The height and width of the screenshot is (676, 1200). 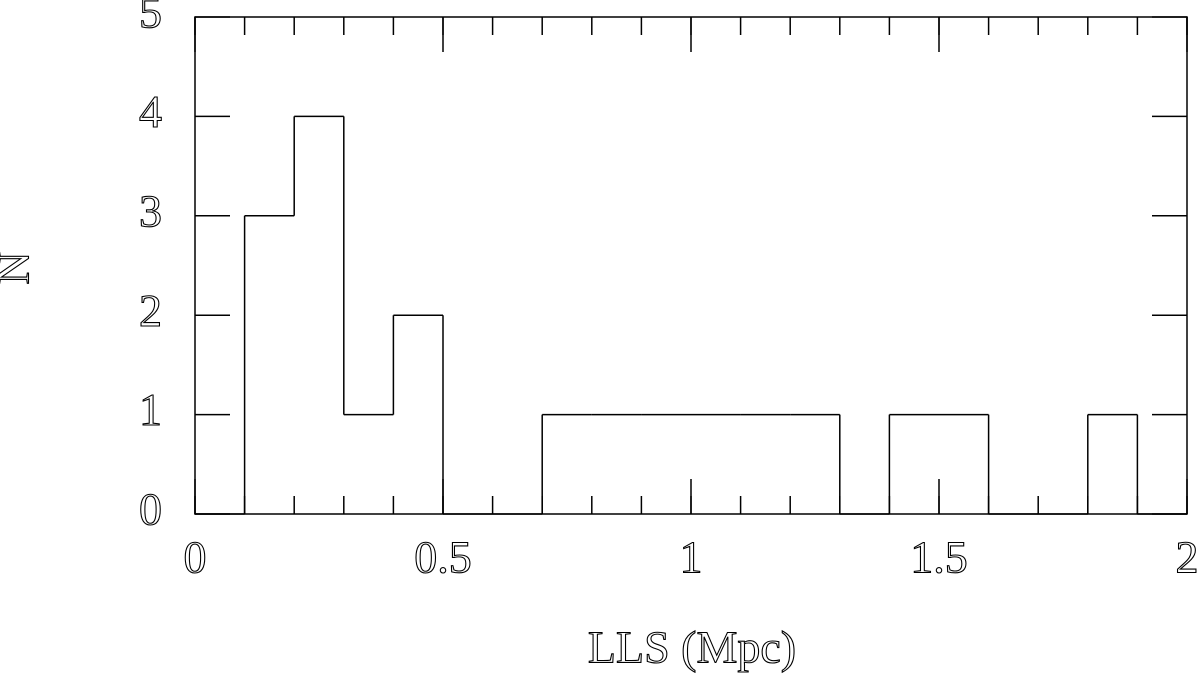 What do you see at coordinates (150, 509) in the screenshot?
I see `y-tick-label: 0` at bounding box center [150, 509].